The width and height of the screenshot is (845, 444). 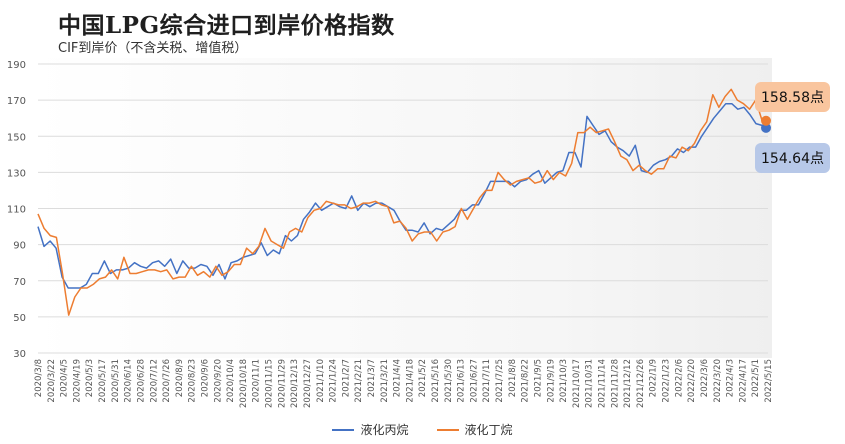 I want to click on x-tick-label: 2022/5/15, so click(x=769, y=381).